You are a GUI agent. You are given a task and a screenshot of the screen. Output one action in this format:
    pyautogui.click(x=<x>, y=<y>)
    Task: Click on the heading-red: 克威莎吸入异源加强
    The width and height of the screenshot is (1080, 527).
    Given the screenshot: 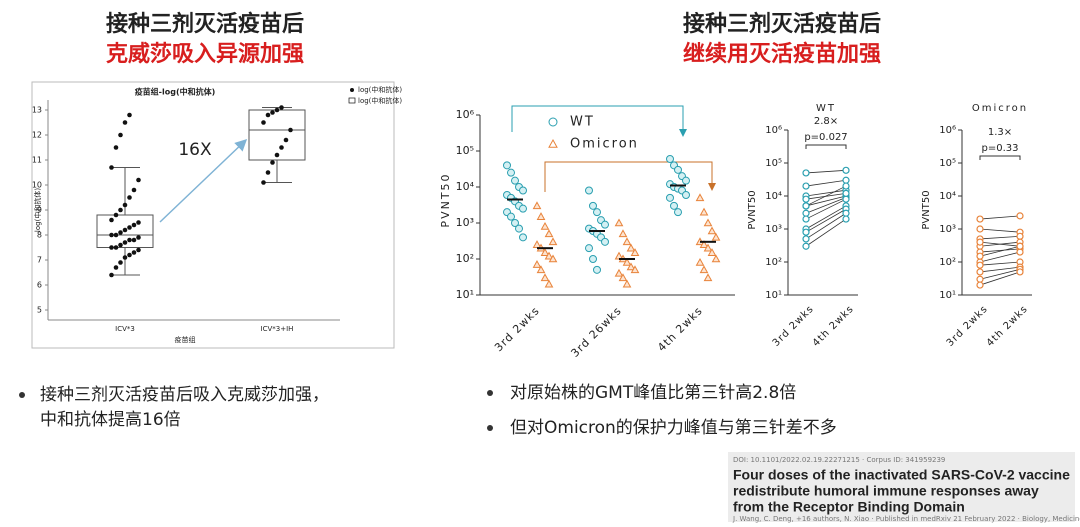 What is the action you would take?
    pyautogui.click(x=205, y=54)
    